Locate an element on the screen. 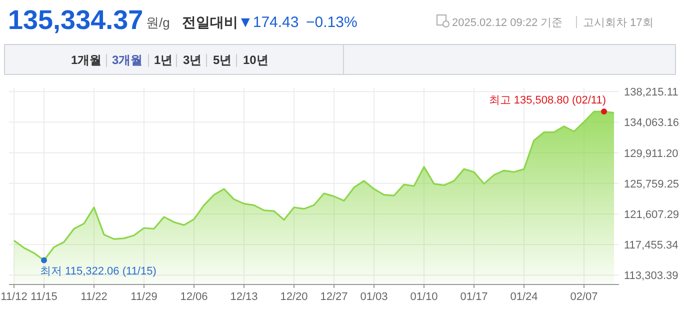  annotation: 최저 115,322.06 (11/15) is located at coordinates (98, 271).